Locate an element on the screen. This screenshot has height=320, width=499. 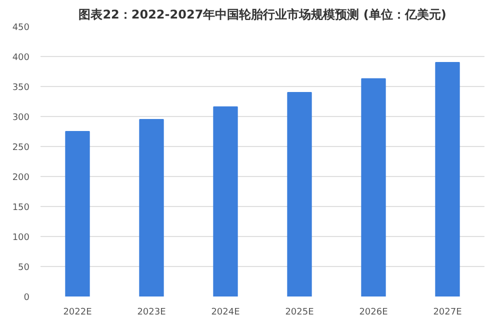
x-tick-label: 2027E is located at coordinates (447, 313).